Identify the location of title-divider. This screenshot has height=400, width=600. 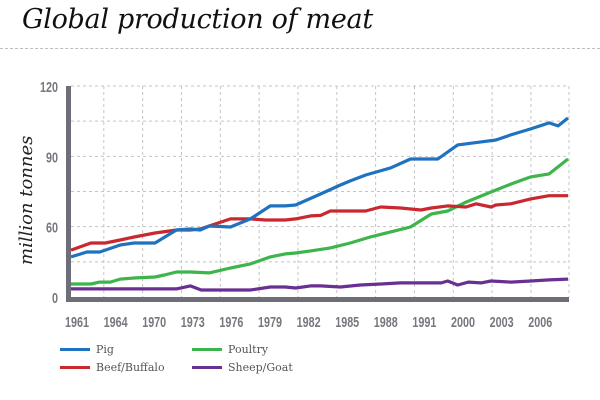
(300, 48).